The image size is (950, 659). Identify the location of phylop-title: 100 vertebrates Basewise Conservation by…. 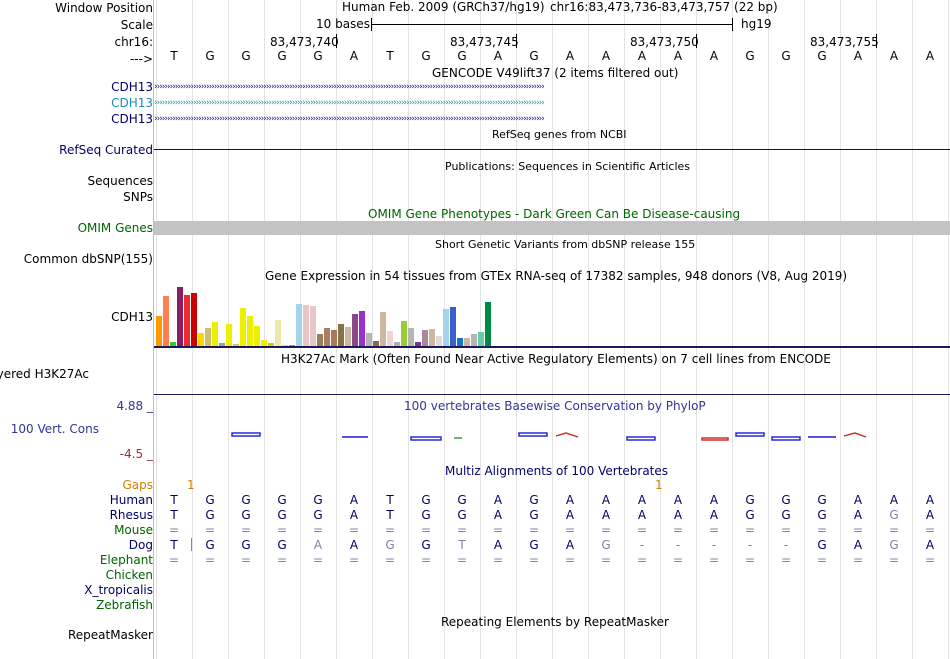
(555, 406).